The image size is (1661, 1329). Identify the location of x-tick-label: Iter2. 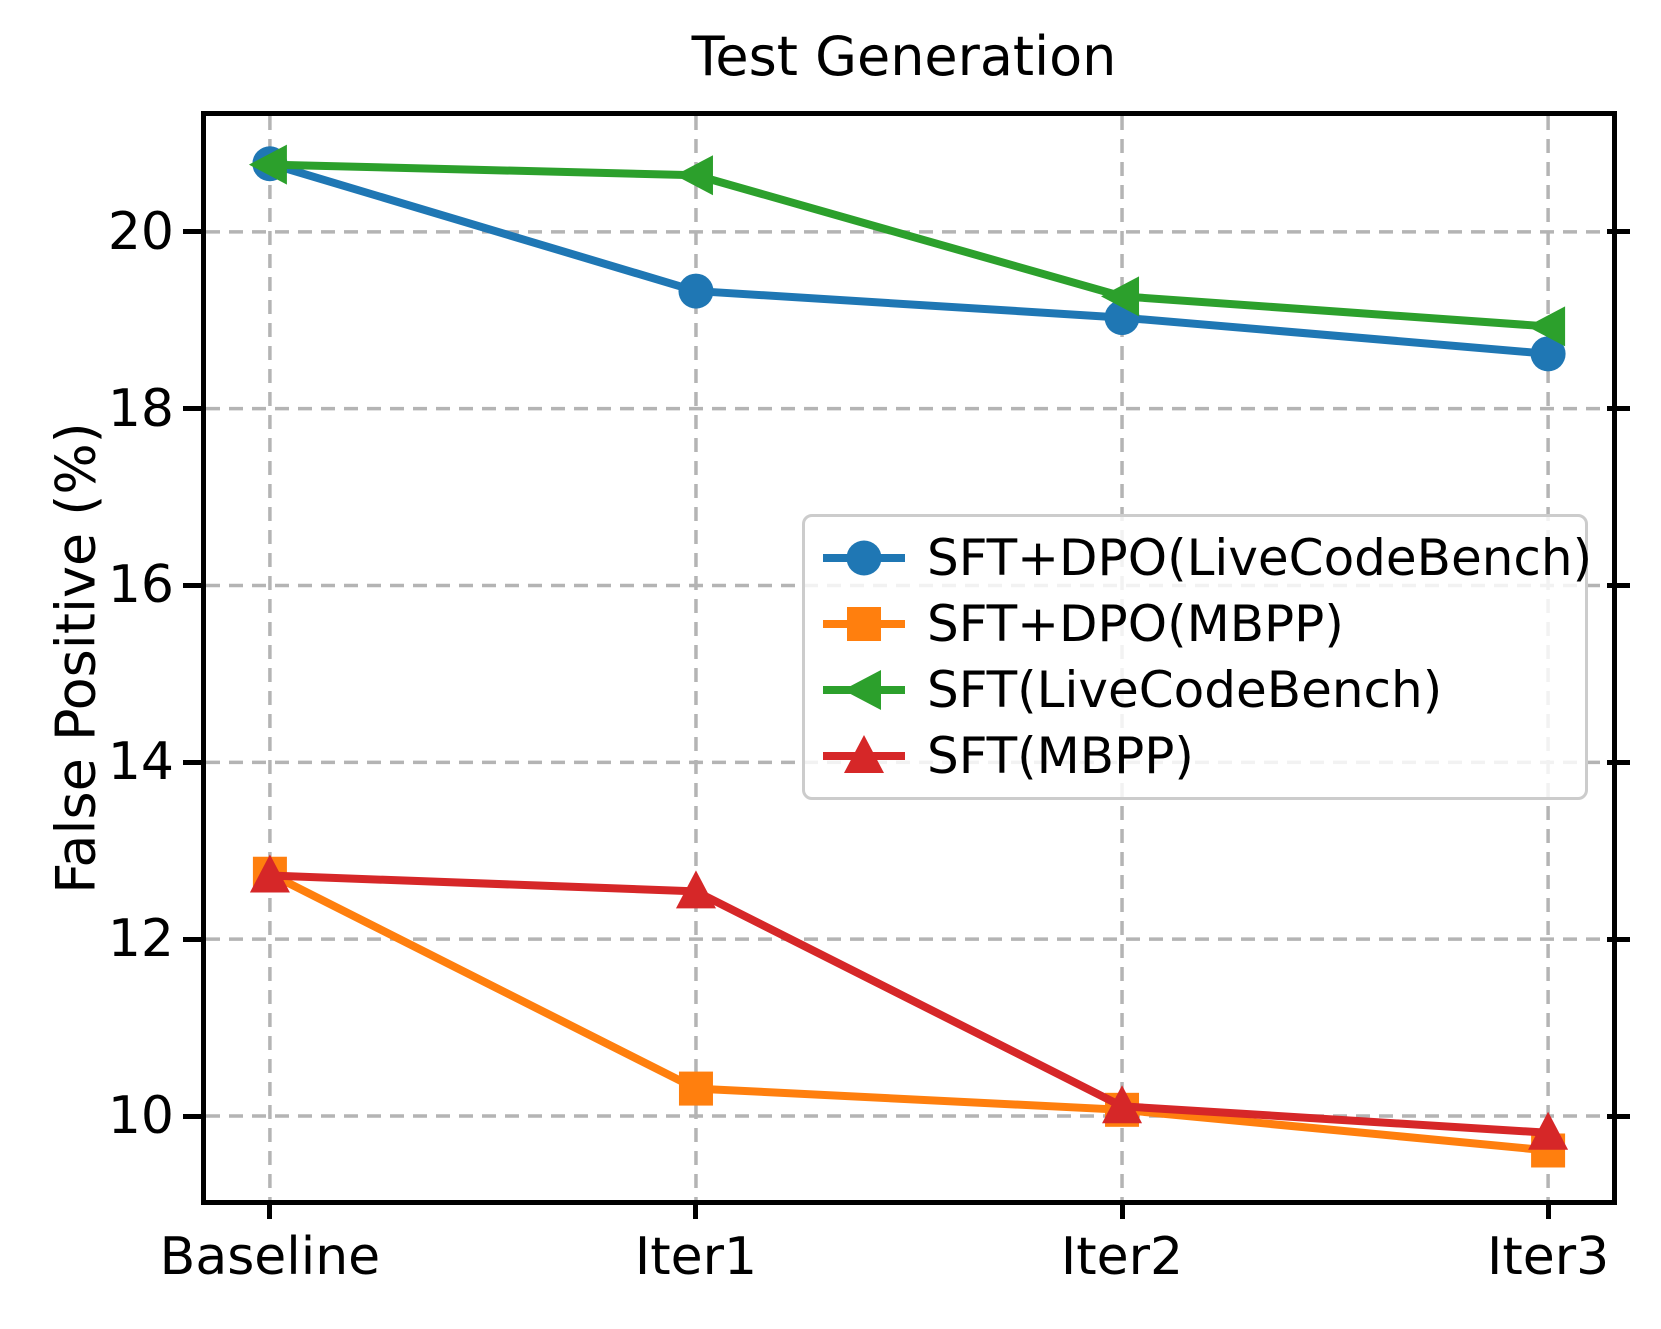
(1122, 1257).